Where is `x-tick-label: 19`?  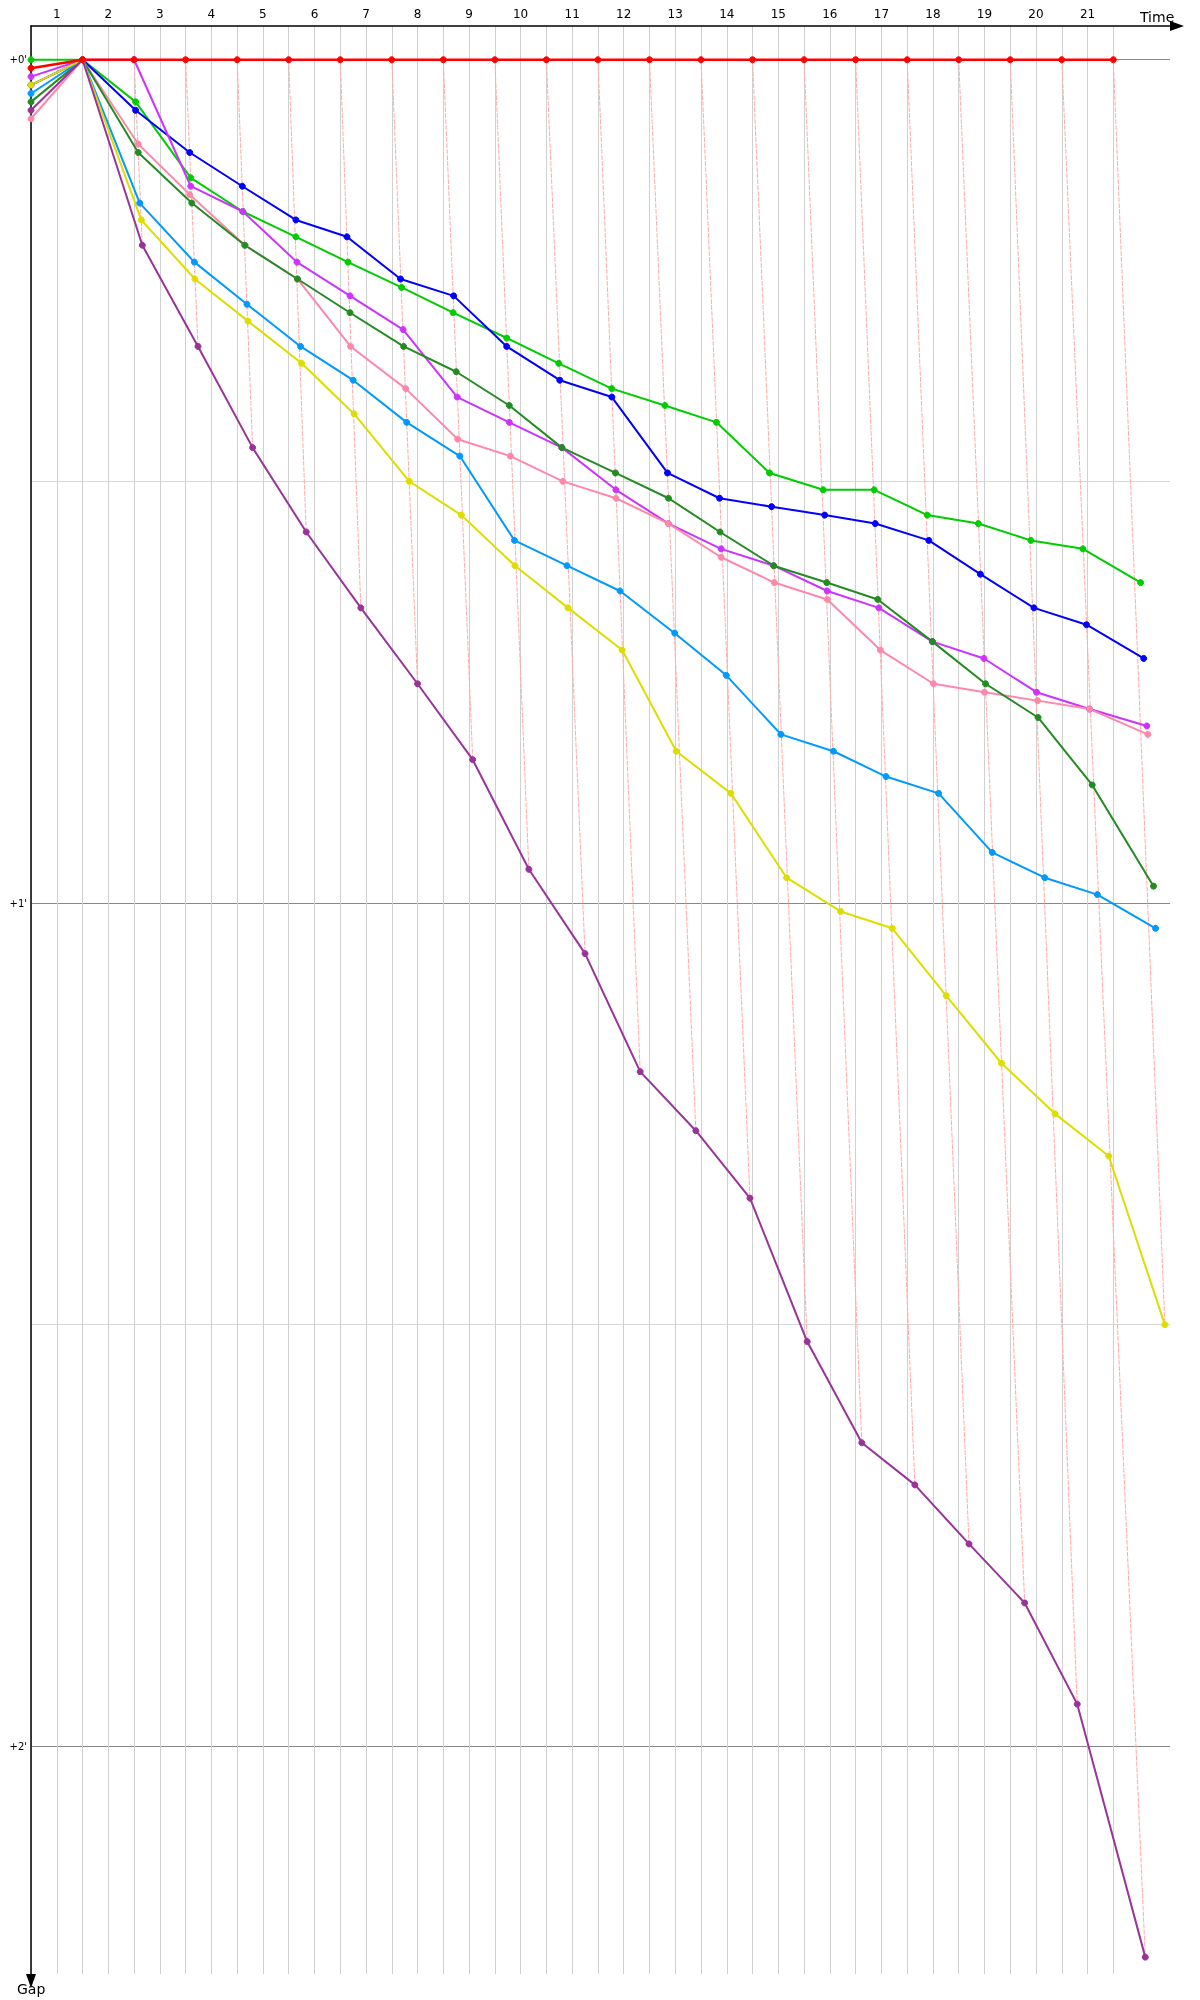 x-tick-label: 19 is located at coordinates (984, 14).